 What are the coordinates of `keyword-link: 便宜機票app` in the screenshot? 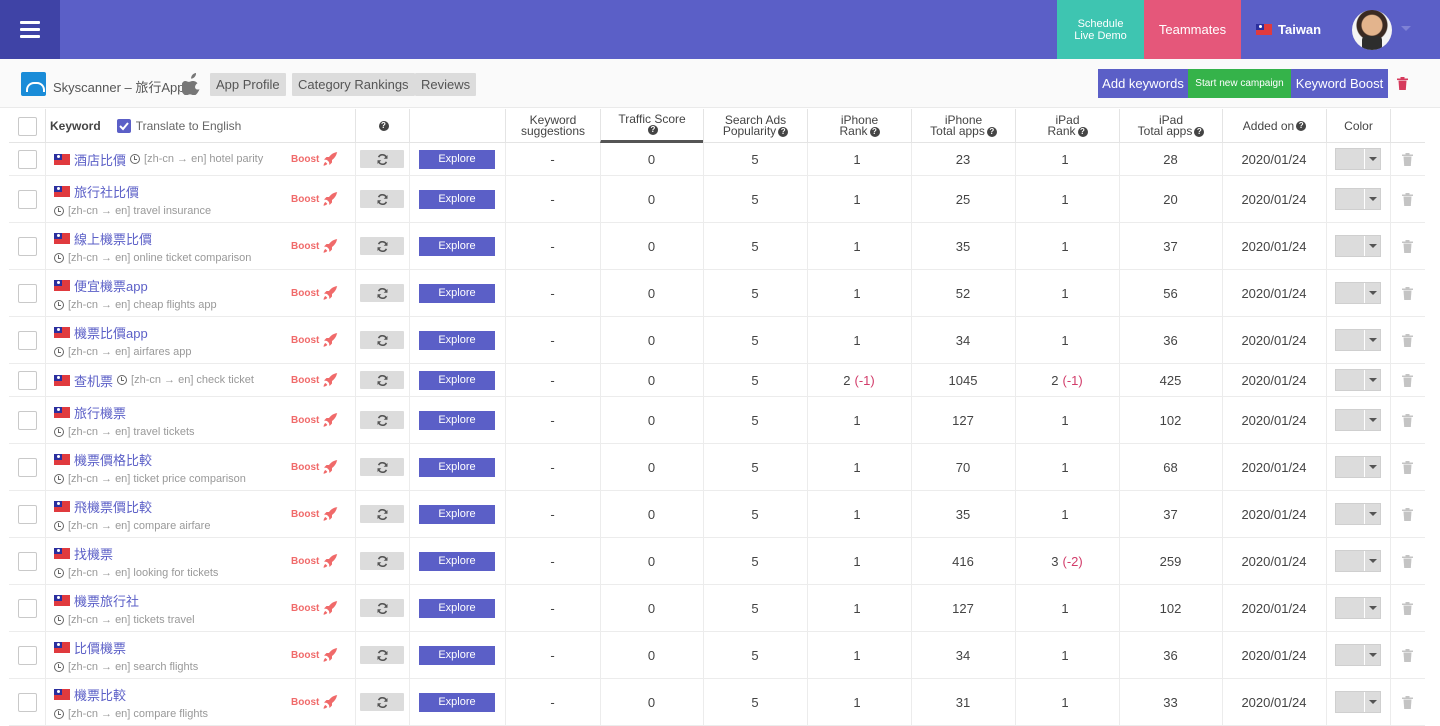 It's located at (111, 286).